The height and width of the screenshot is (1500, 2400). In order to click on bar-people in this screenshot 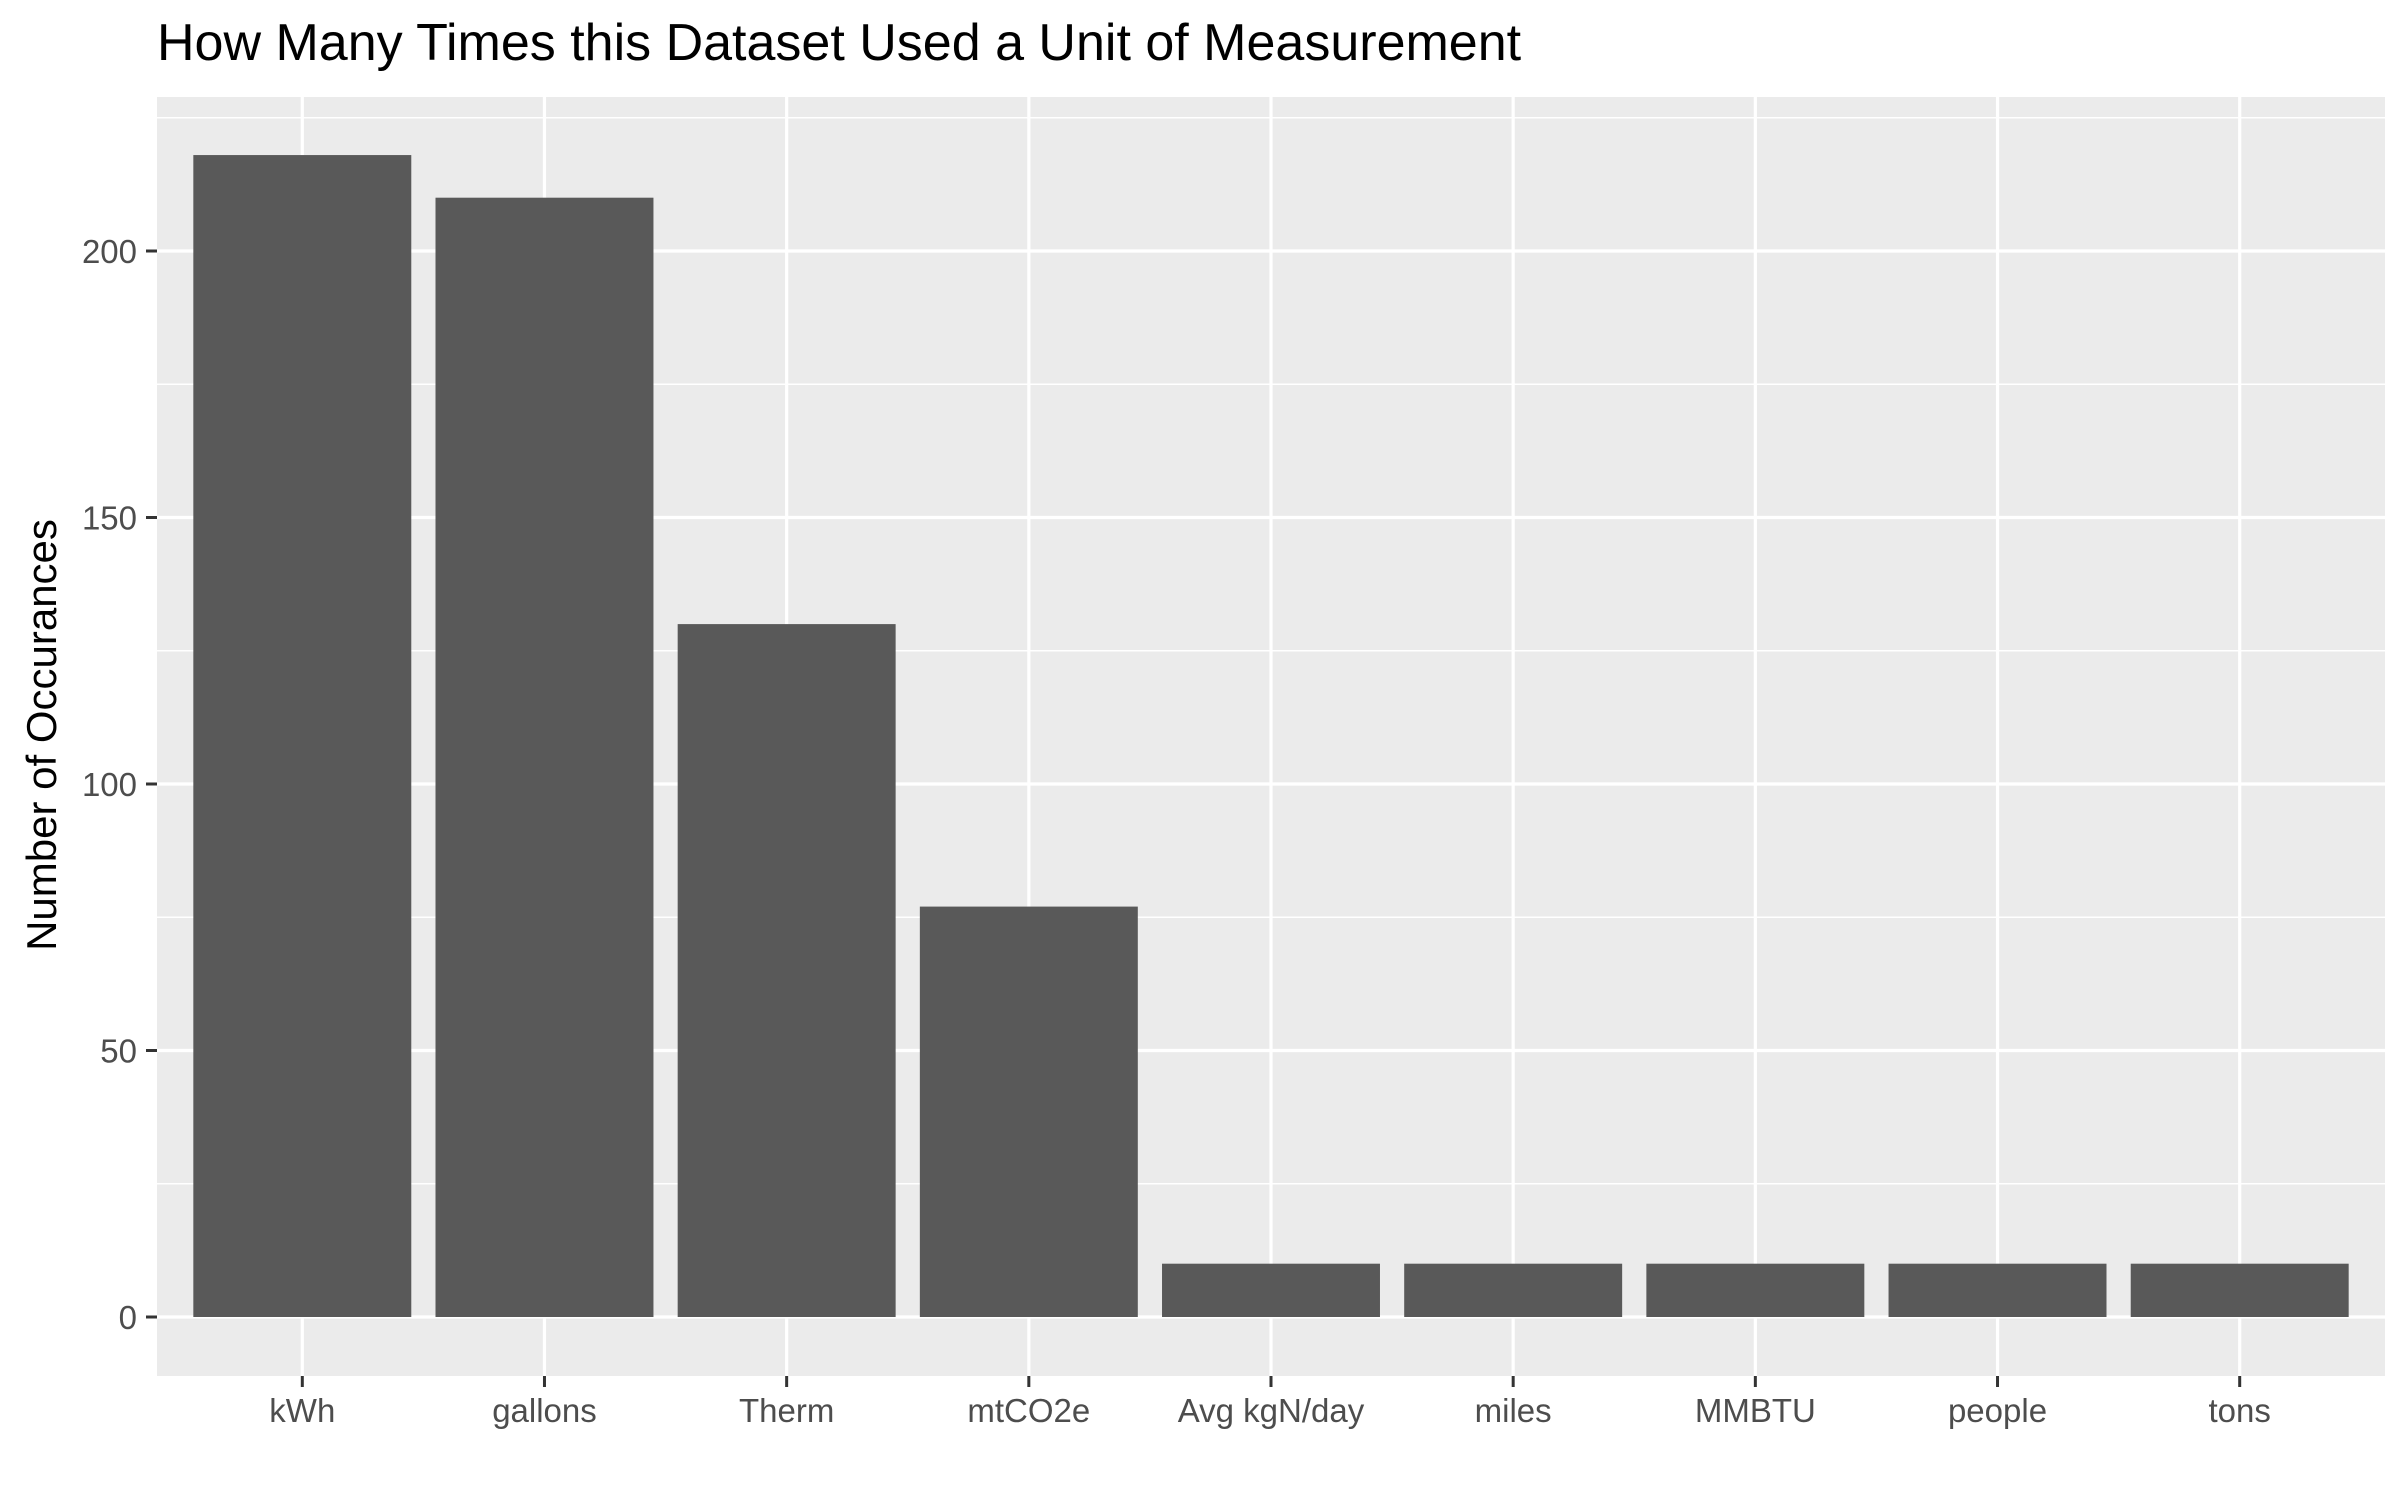, I will do `click(1997, 1290)`.